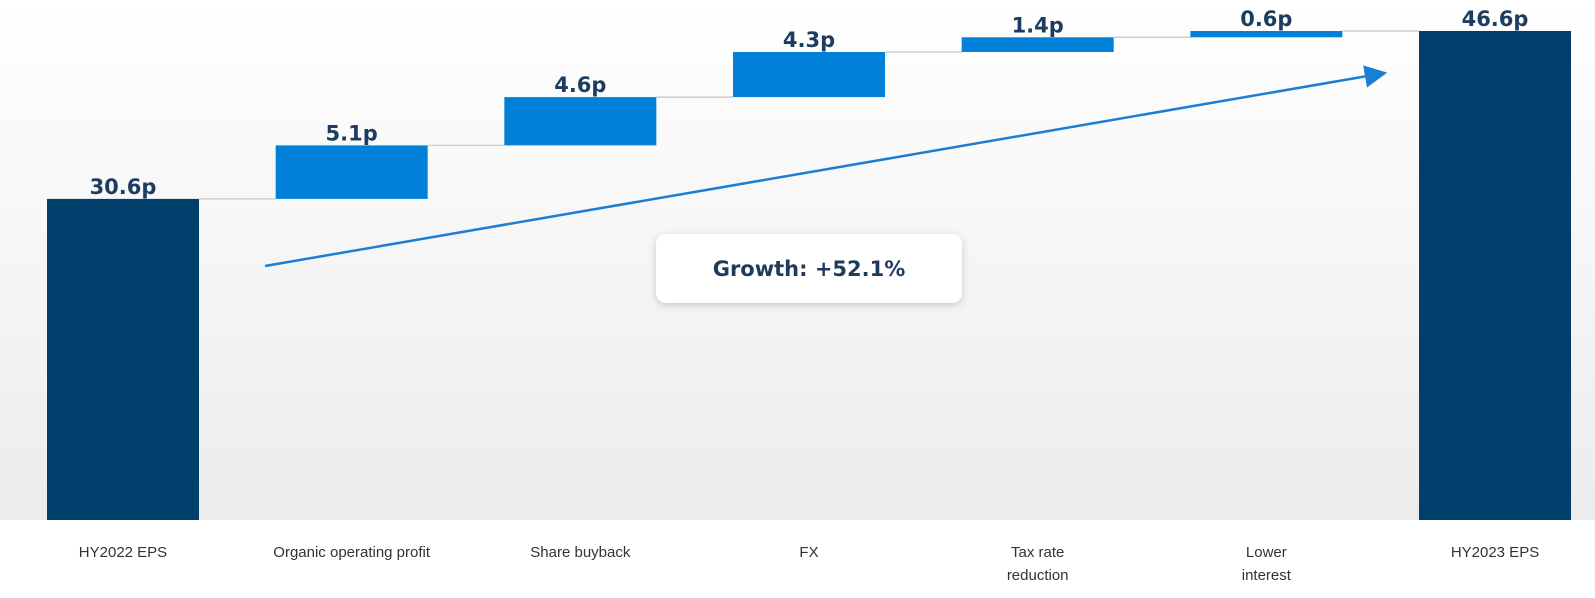  Describe the element at coordinates (1266, 19) in the screenshot. I see `value-label: 0.6p` at that location.